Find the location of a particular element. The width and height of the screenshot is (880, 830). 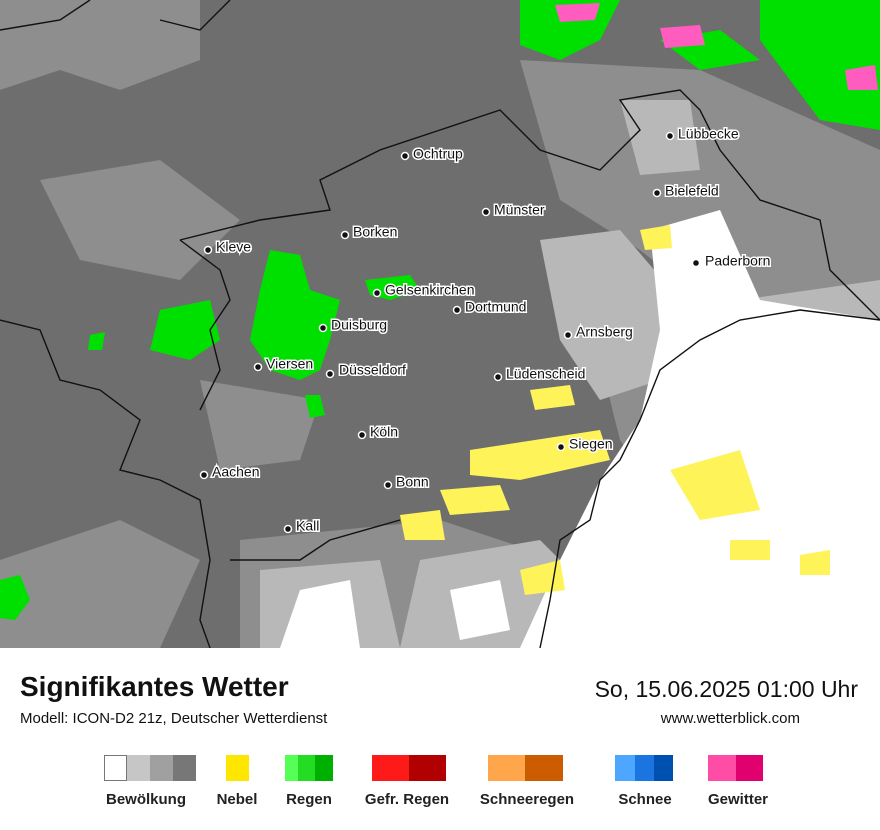

city-label: Kall is located at coordinates (307, 526).